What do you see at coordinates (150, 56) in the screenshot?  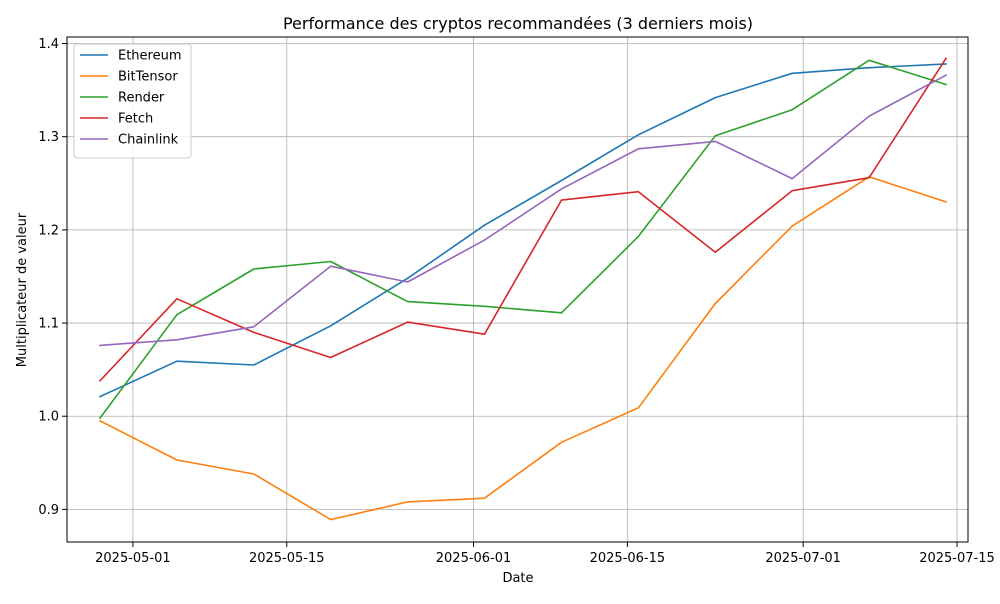 I see `legend-label-ethereum: Ethereum` at bounding box center [150, 56].